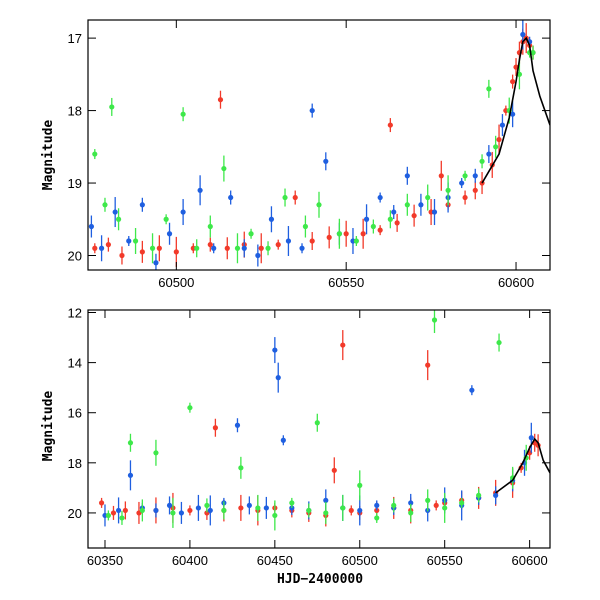 This screenshot has width=600, height=600. What do you see at coordinates (48, 155) in the screenshot?
I see `top-y-axis-title: Magnitude` at bounding box center [48, 155].